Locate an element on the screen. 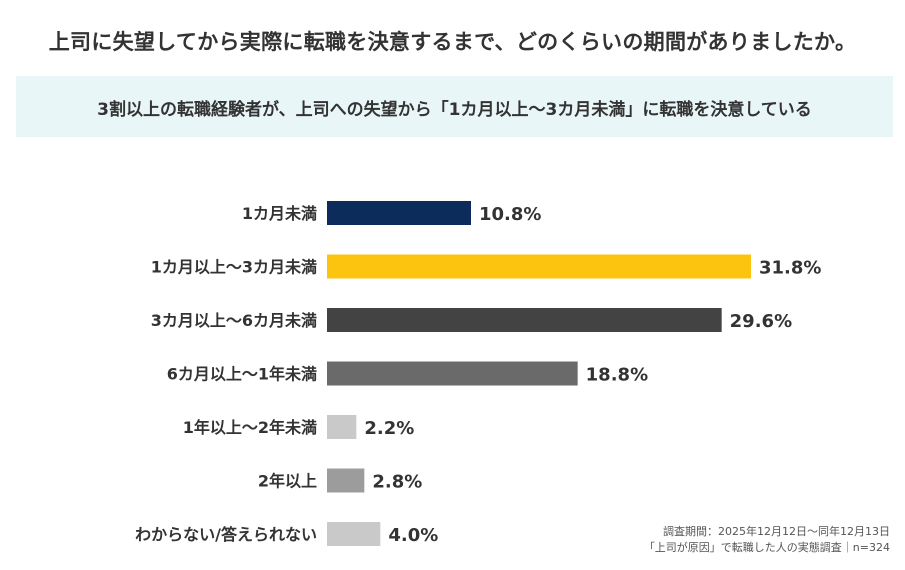 The image size is (905, 570). data-label: 29.6% is located at coordinates (761, 321).